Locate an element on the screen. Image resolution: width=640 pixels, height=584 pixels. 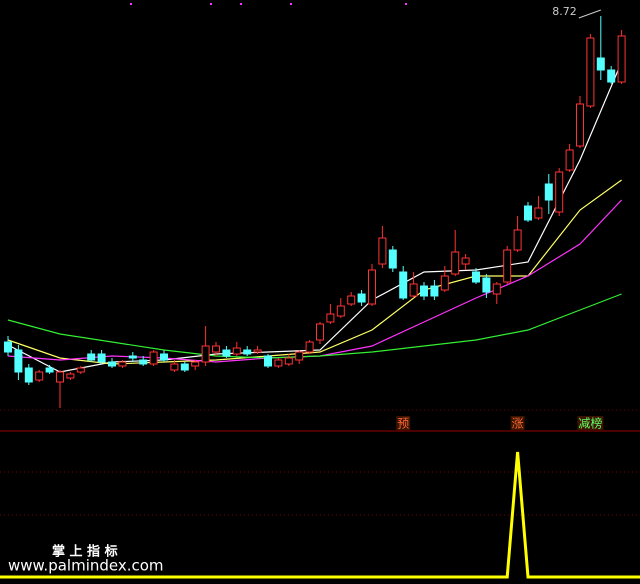
watermark-url: www.palmindex.com is located at coordinates (86, 566).